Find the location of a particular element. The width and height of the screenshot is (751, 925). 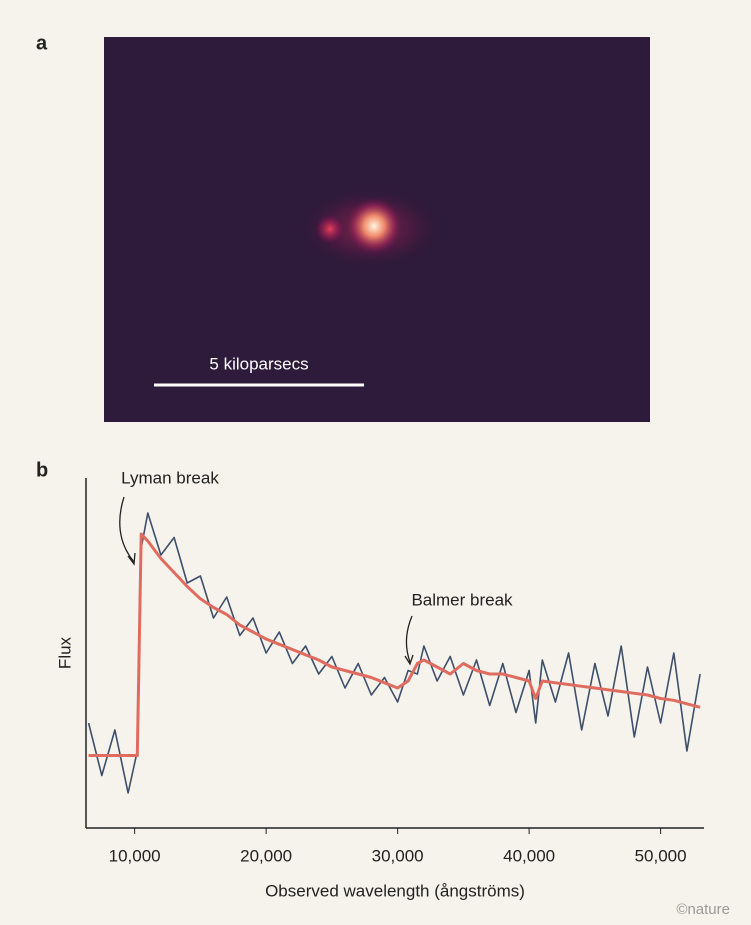

x-tick-label: 30,000 is located at coordinates (398, 855).